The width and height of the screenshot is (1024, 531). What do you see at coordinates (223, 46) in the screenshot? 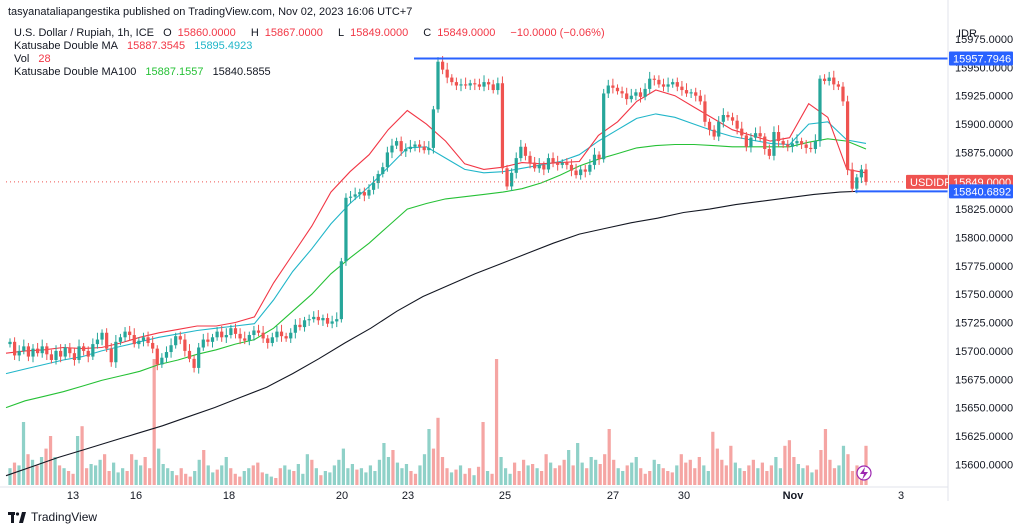
I see `ma1-value-2: 15895.4923` at bounding box center [223, 46].